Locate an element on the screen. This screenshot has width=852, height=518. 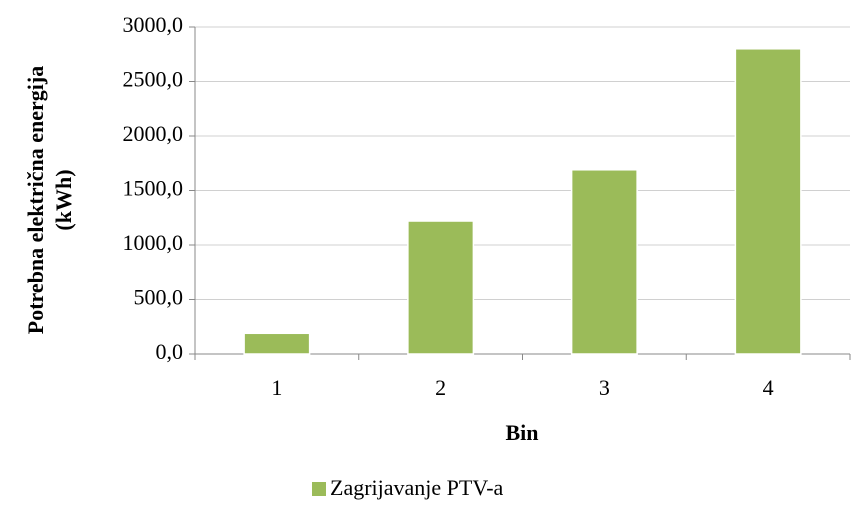
y-axis-label: (kWh) is located at coordinates (63, 199).